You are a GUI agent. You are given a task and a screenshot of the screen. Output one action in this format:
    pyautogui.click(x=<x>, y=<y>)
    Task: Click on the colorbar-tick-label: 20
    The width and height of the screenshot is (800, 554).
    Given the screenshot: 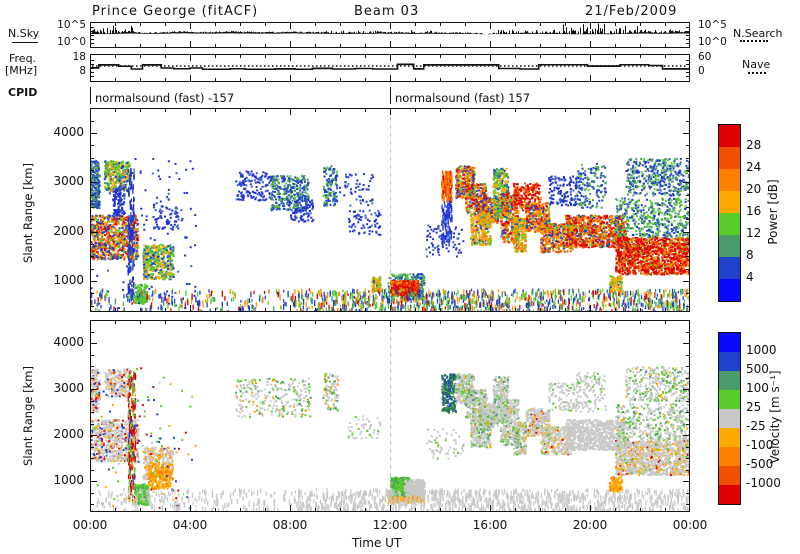 What is the action you would take?
    pyautogui.click(x=754, y=189)
    